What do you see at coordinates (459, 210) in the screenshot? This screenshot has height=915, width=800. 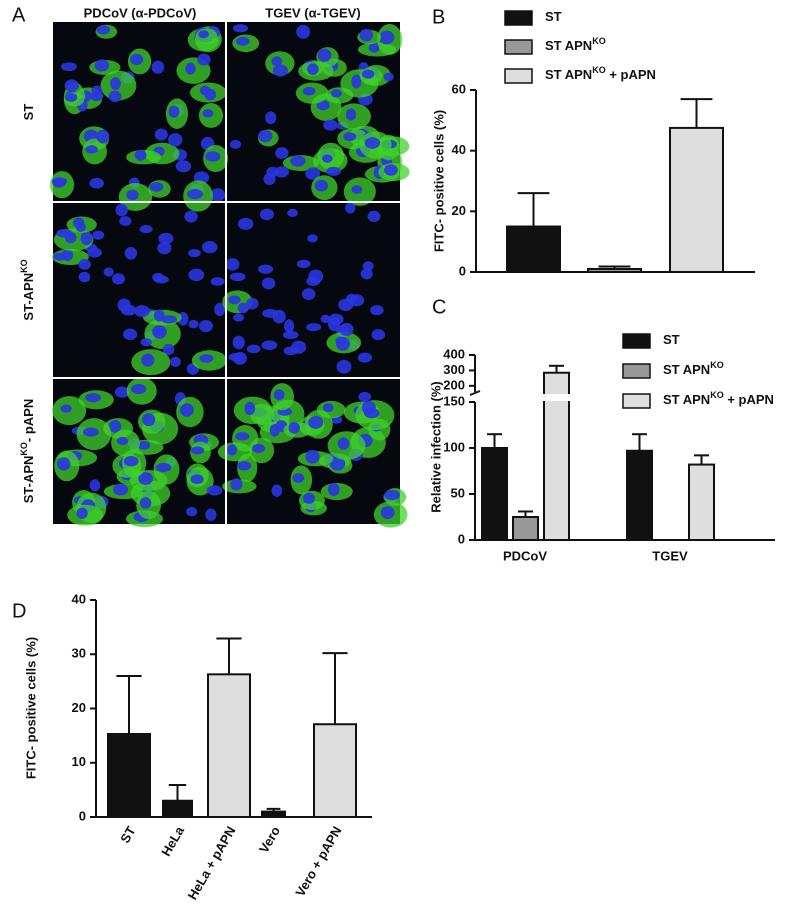 I see `y-tick-label: 20` at bounding box center [459, 210].